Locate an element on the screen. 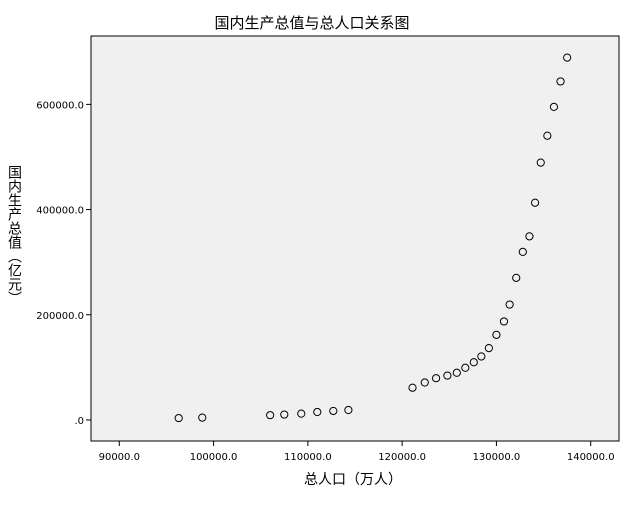 This screenshot has height=505, width=626. x-tick-label: 130000.0 is located at coordinates (497, 457).